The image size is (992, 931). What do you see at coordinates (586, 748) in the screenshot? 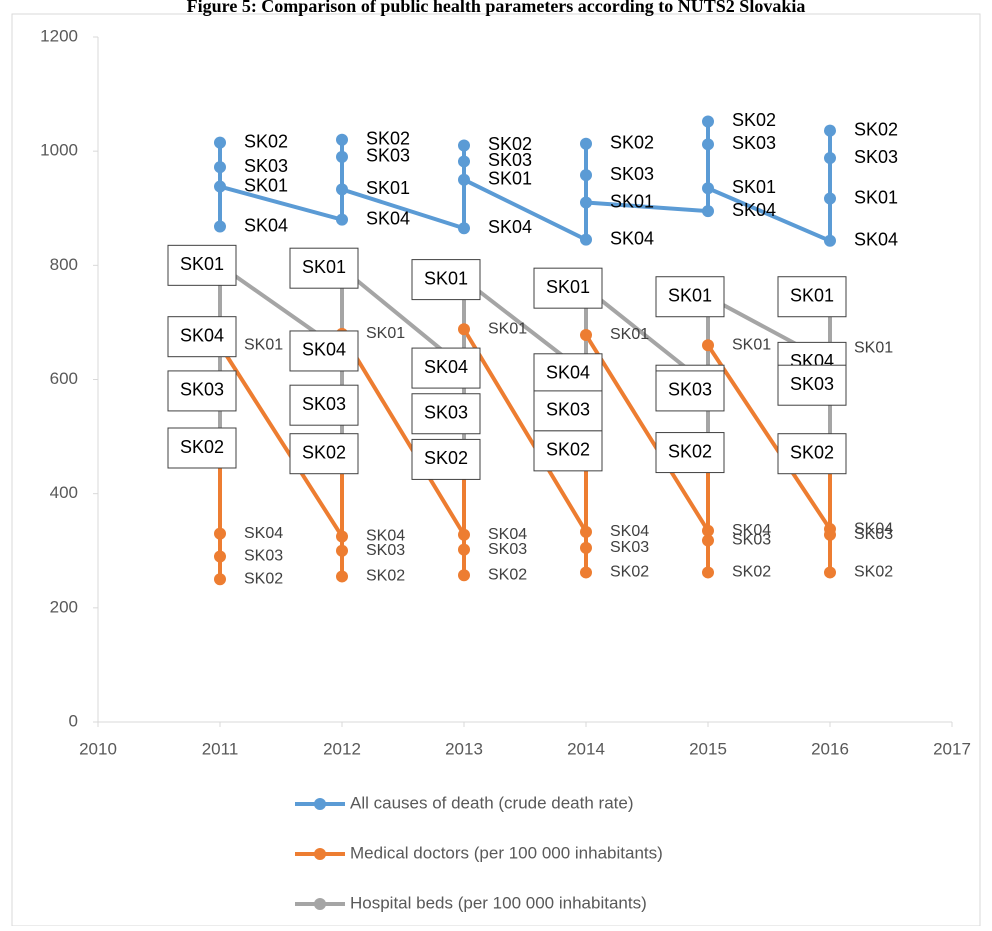
I see `x-tick-label: 2014` at bounding box center [586, 748].